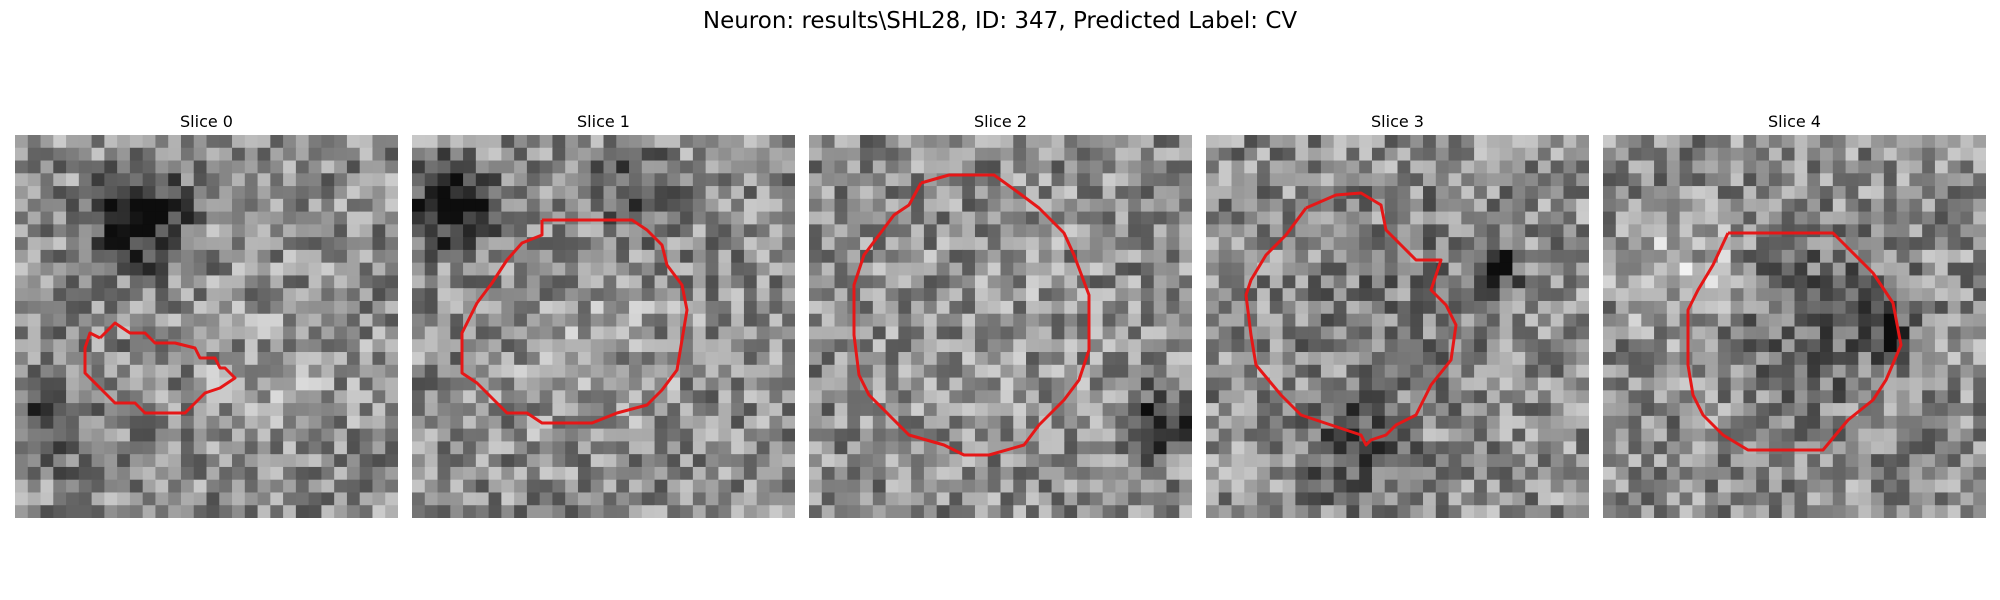  I want to click on slice-title: Slice 3, so click(1397, 121).